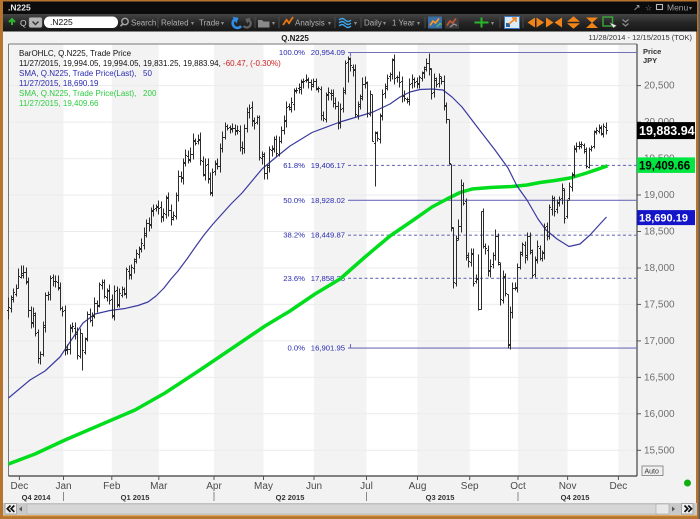  What do you see at coordinates (403, 23) in the screenshot?
I see `svg-text: 1 Year` at bounding box center [403, 23].